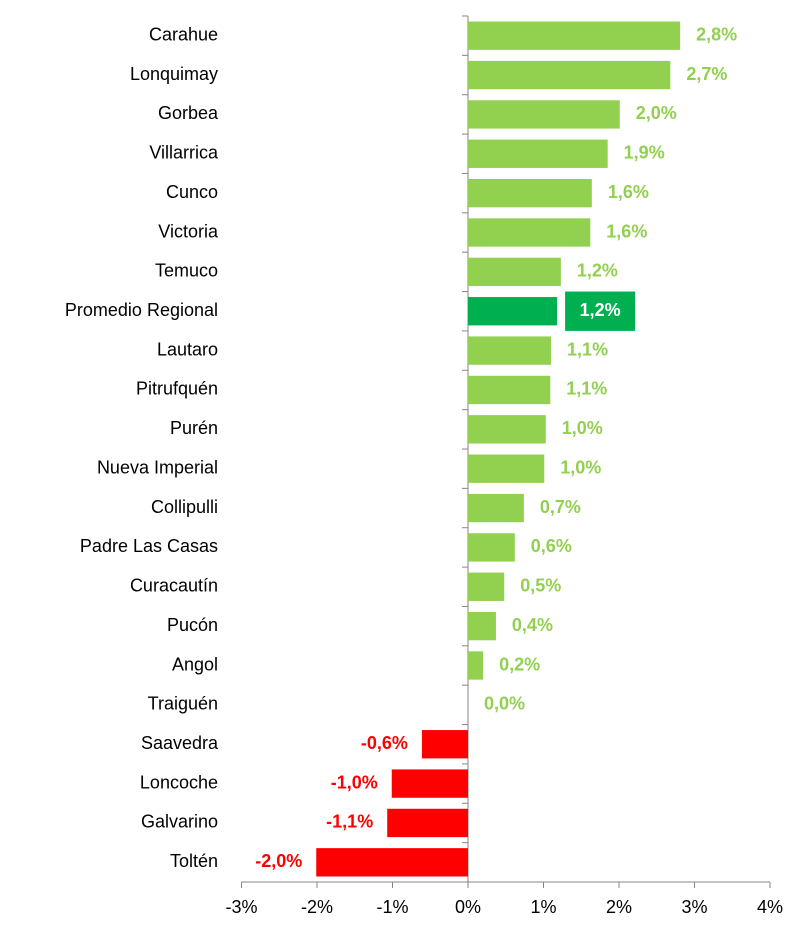  Describe the element at coordinates (694, 907) in the screenshot. I see `x-tick-label: 3%` at that location.